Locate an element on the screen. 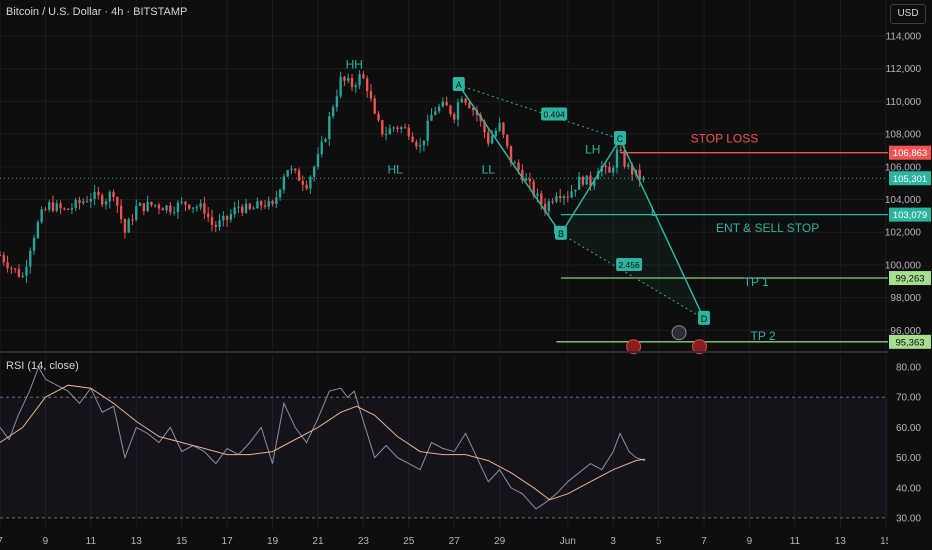  price-tick-label: 110,000 is located at coordinates (904, 102).